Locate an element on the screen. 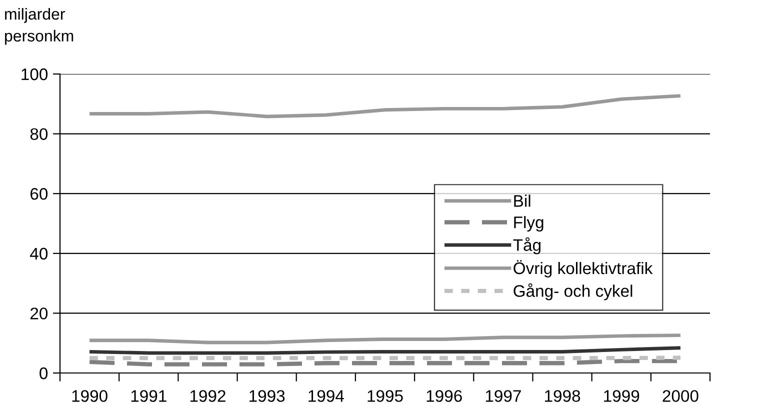  x-tick-label: 1995 is located at coordinates (385, 396).